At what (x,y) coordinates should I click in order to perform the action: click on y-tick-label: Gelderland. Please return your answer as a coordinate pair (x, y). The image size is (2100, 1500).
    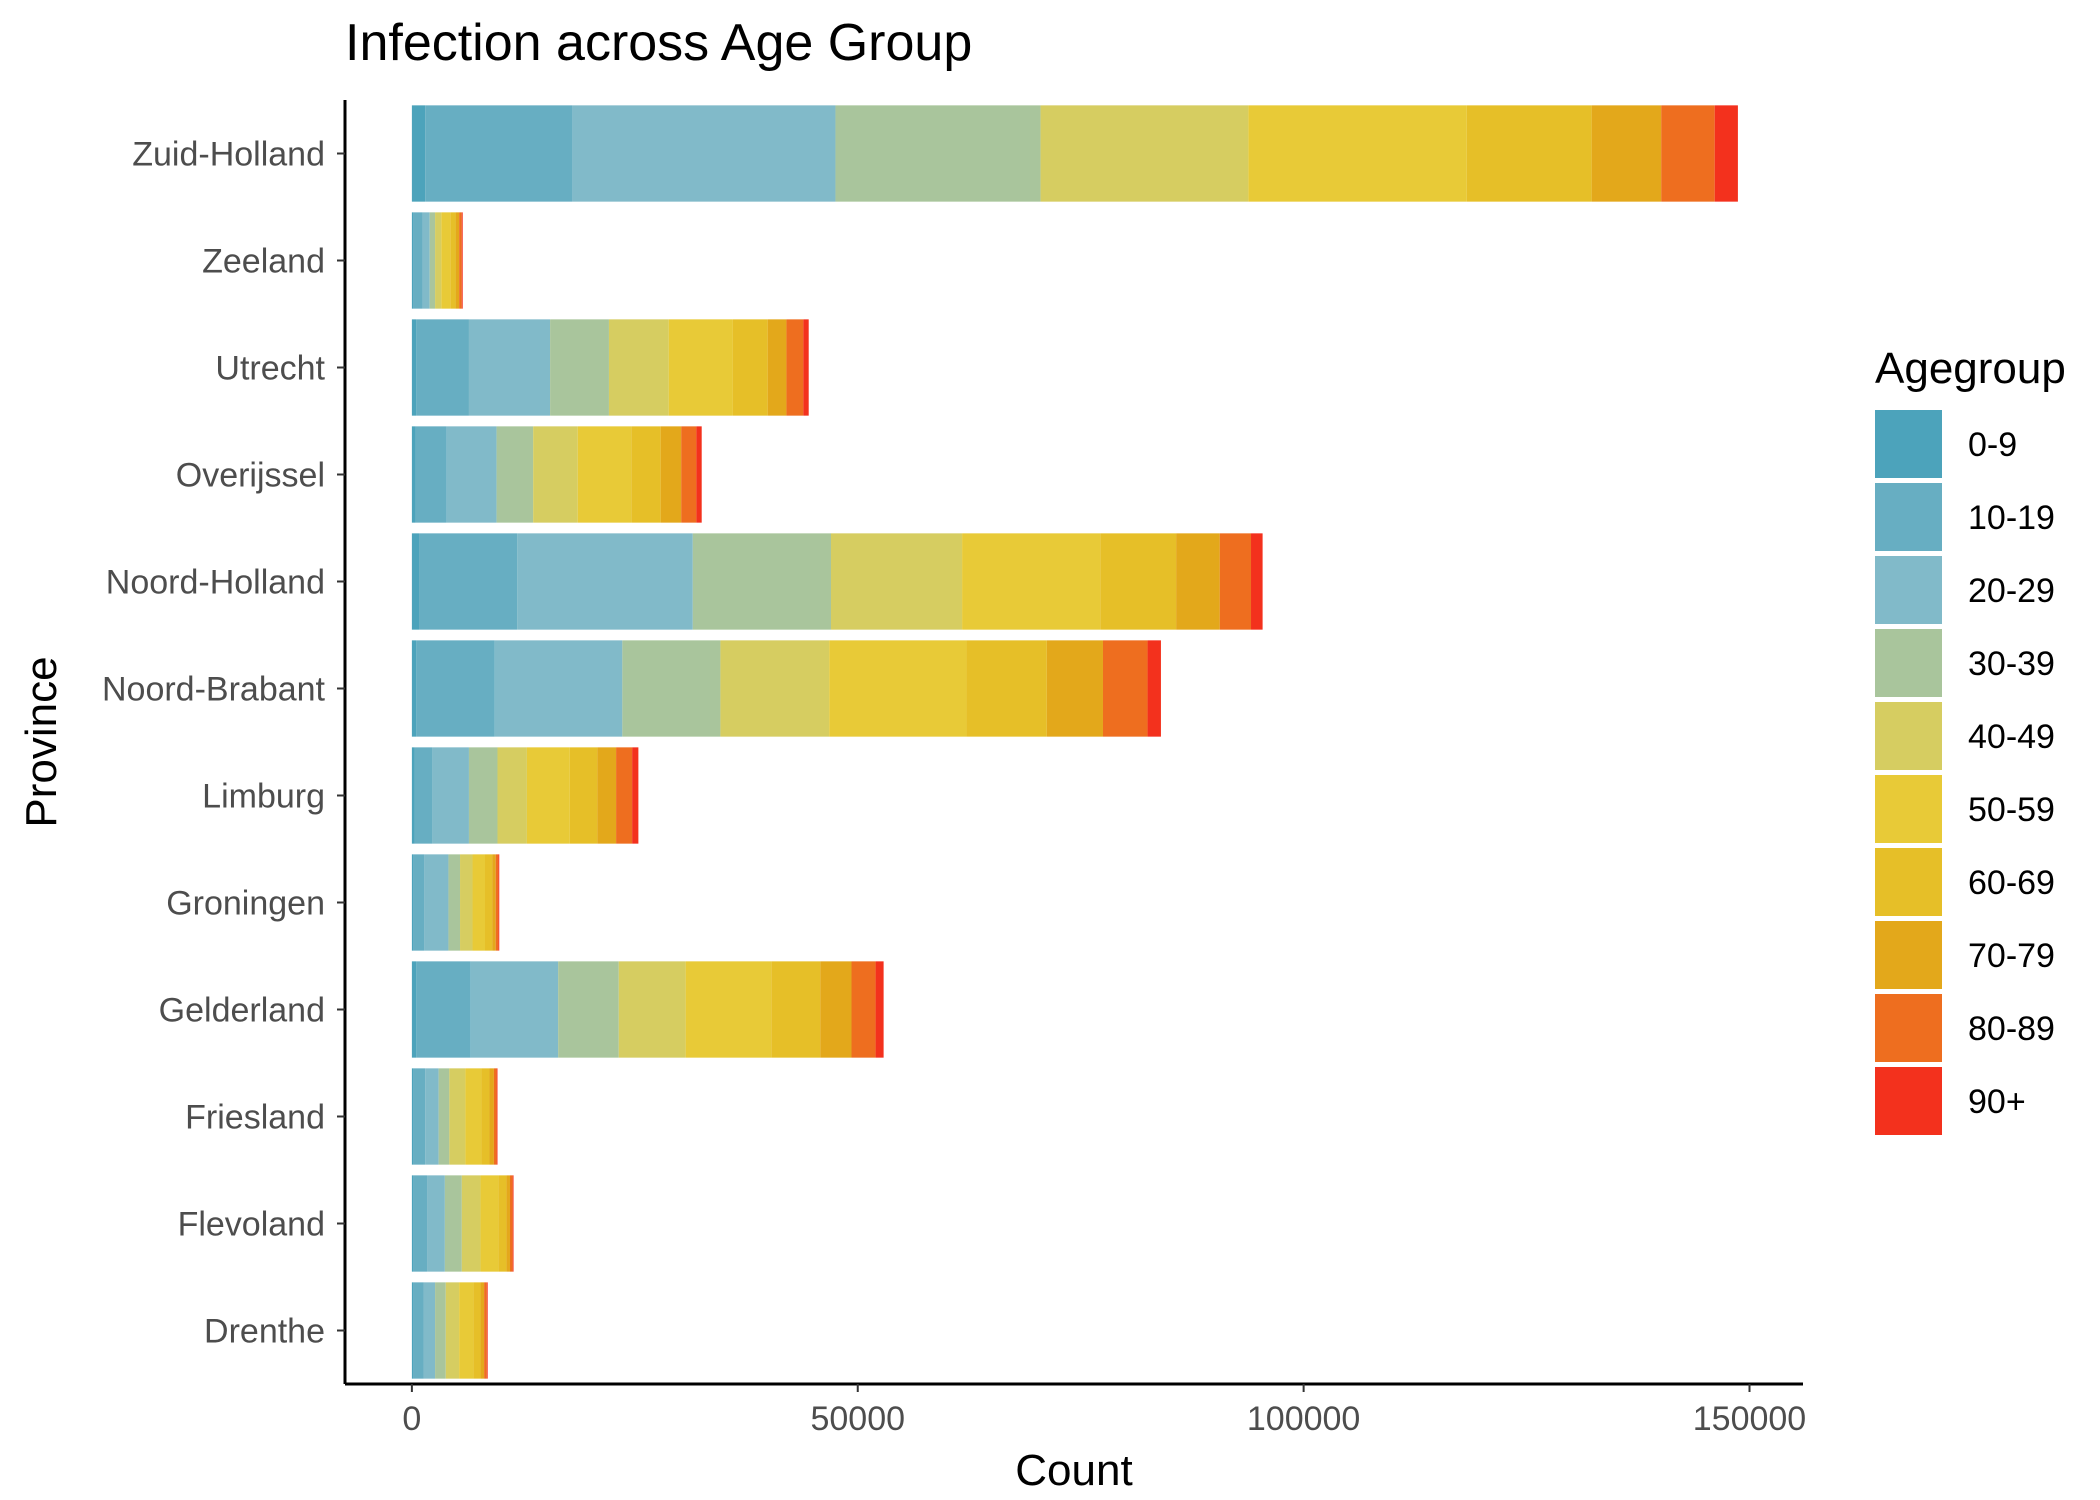
    Looking at the image, I should click on (242, 1011).